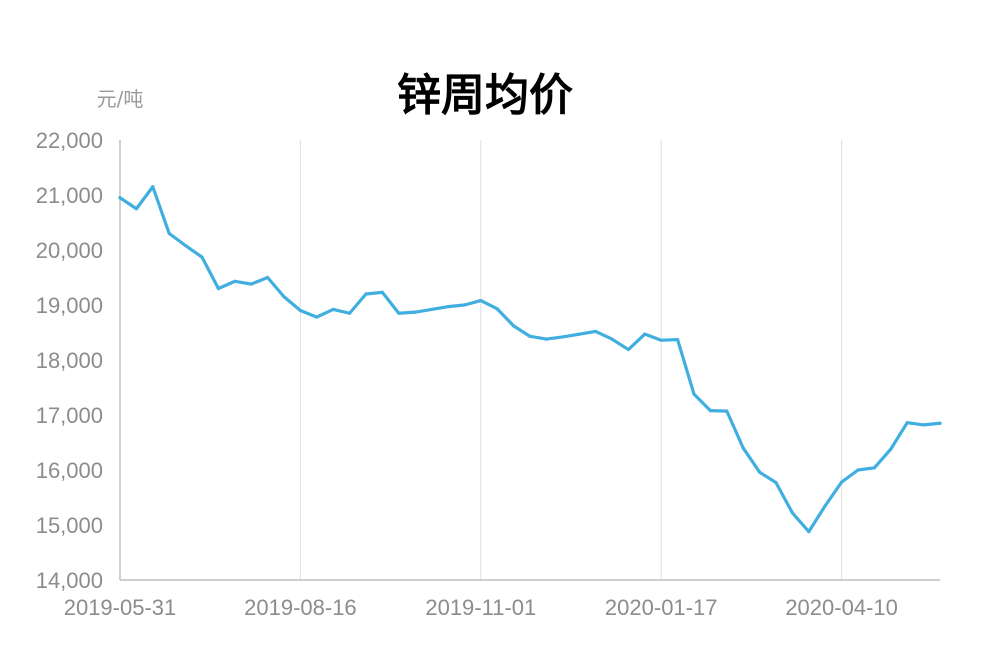 This screenshot has width=1000, height=660. I want to click on y-tick-label: 16,000, so click(69, 470).